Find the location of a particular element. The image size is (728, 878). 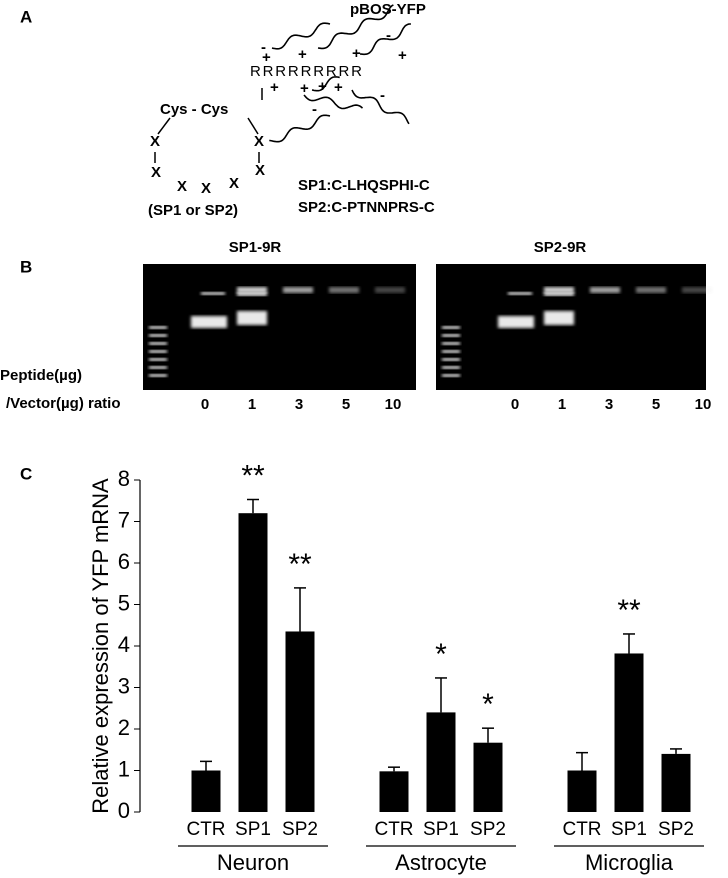

ratio-label: /Vector(µg) ratio is located at coordinates (63, 403).